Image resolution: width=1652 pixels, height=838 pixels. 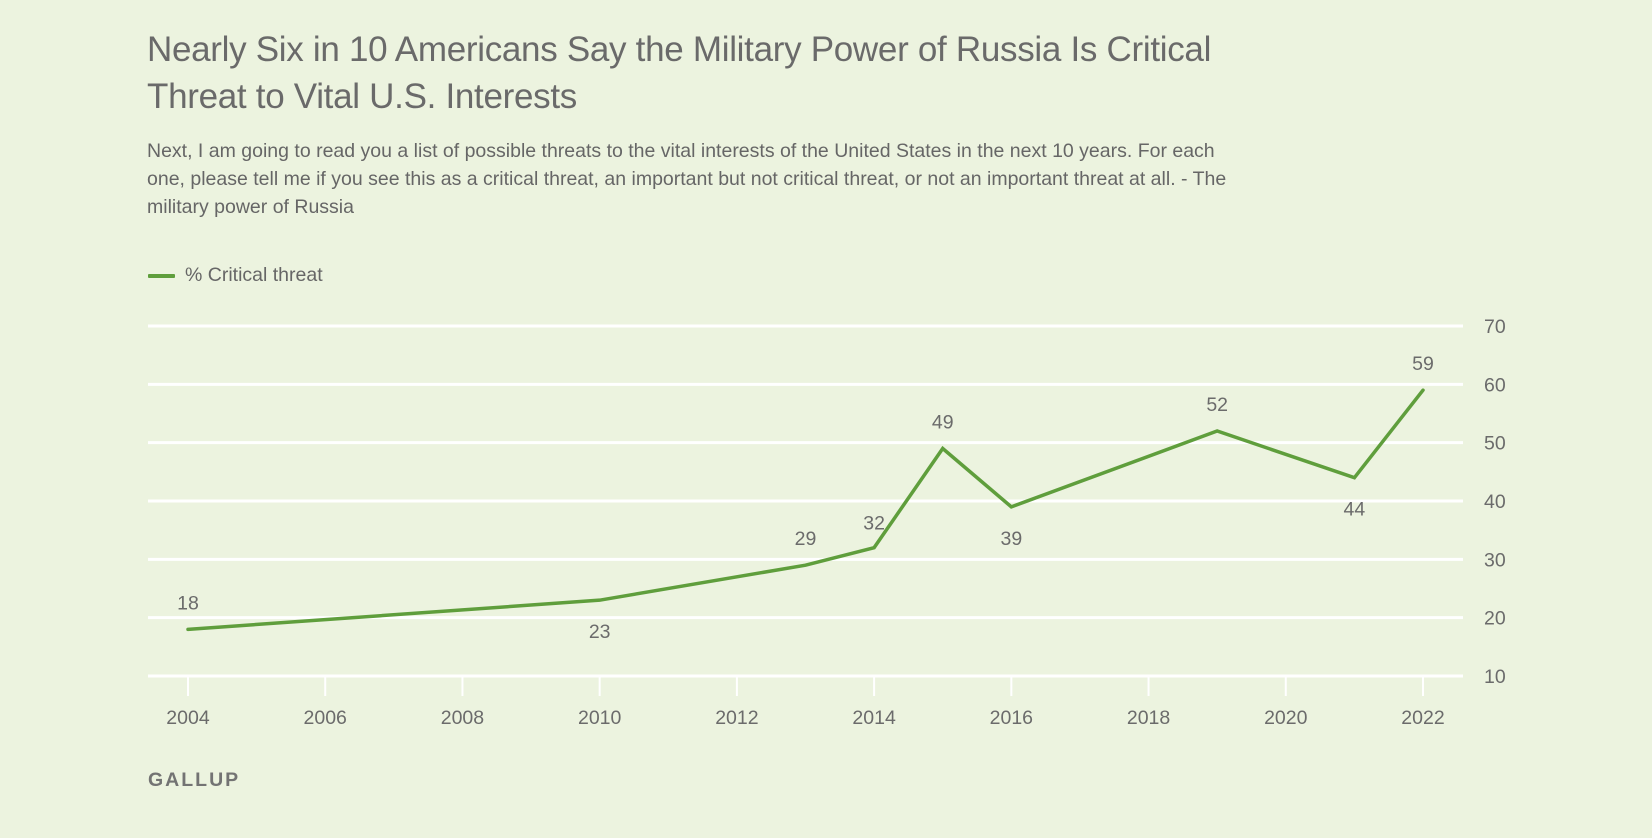 What do you see at coordinates (1495, 677) in the screenshot?
I see `y-tick-label: 10` at bounding box center [1495, 677].